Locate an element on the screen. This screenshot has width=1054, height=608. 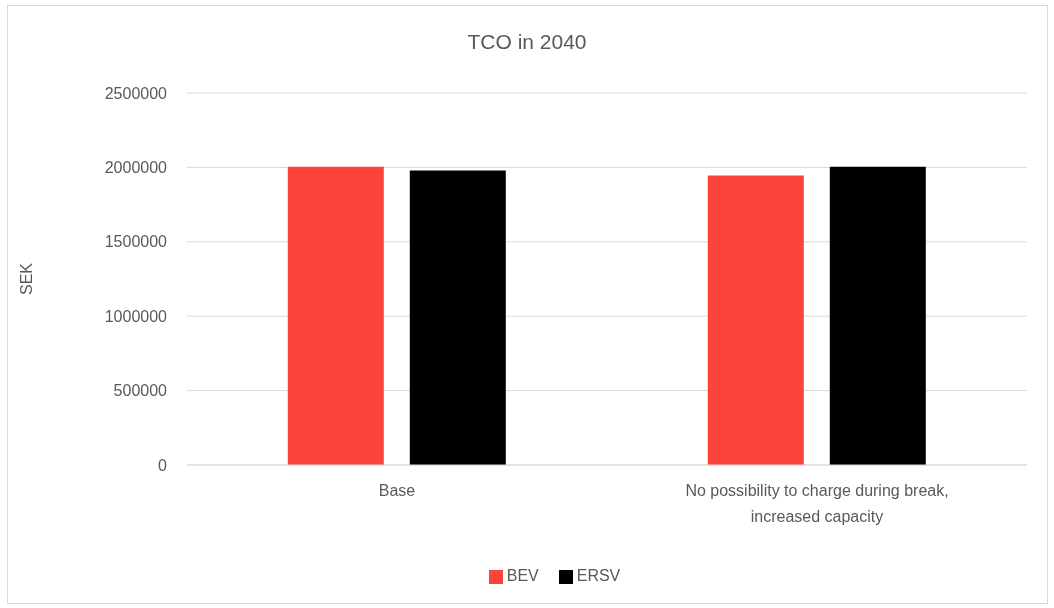
y-tick-label: 2500000 is located at coordinates (136, 93).